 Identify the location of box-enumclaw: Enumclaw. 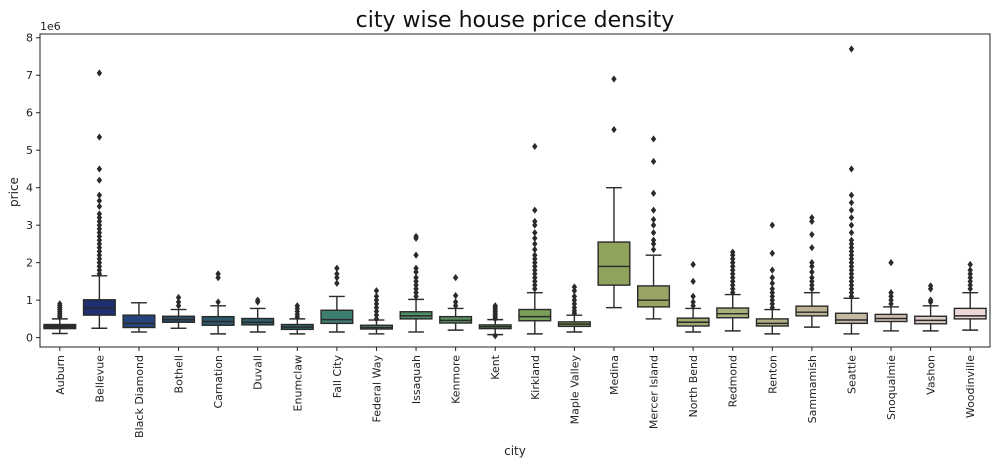
(297, 356).